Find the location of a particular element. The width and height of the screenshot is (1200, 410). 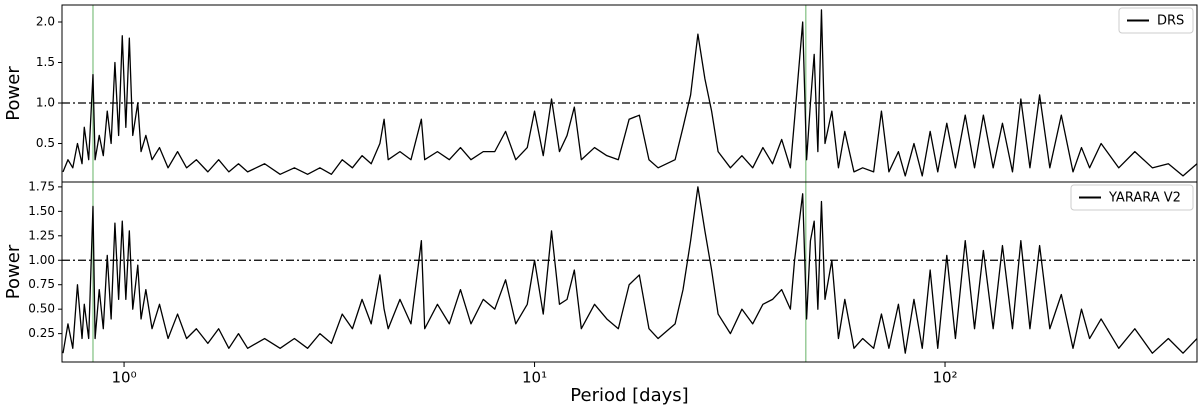

y-tick-label: 1.75 is located at coordinates (41, 186).